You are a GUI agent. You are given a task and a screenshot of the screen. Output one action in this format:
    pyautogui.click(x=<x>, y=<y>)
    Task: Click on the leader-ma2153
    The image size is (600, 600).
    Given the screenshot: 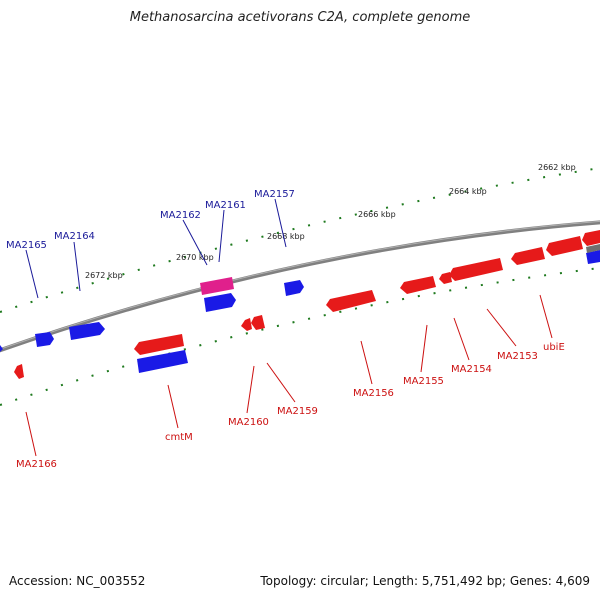 What is the action you would take?
    pyautogui.click(x=501, y=327)
    